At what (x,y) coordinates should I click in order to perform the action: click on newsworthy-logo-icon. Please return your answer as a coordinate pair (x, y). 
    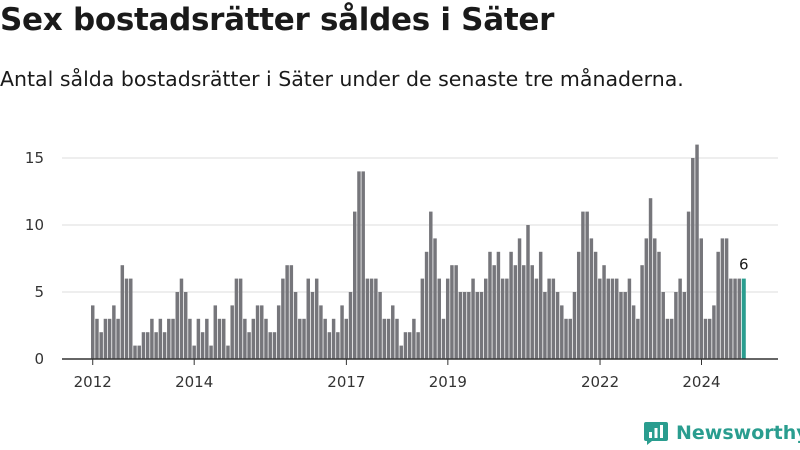
    Looking at the image, I should click on (656, 433).